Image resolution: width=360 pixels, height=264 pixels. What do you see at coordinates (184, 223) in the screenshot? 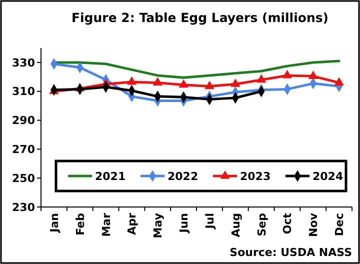
I see `x-tick-label: Jun` at bounding box center [184, 223].